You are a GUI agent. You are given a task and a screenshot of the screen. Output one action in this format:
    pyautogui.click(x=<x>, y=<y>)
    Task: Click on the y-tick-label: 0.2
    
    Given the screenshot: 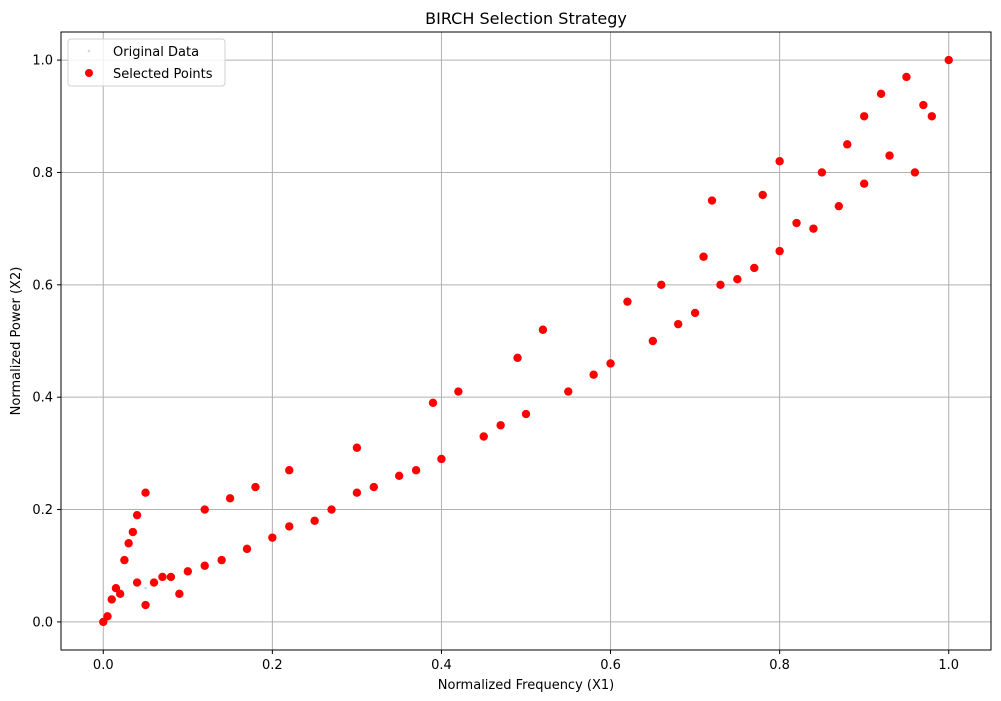 What is the action you would take?
    pyautogui.click(x=42, y=510)
    